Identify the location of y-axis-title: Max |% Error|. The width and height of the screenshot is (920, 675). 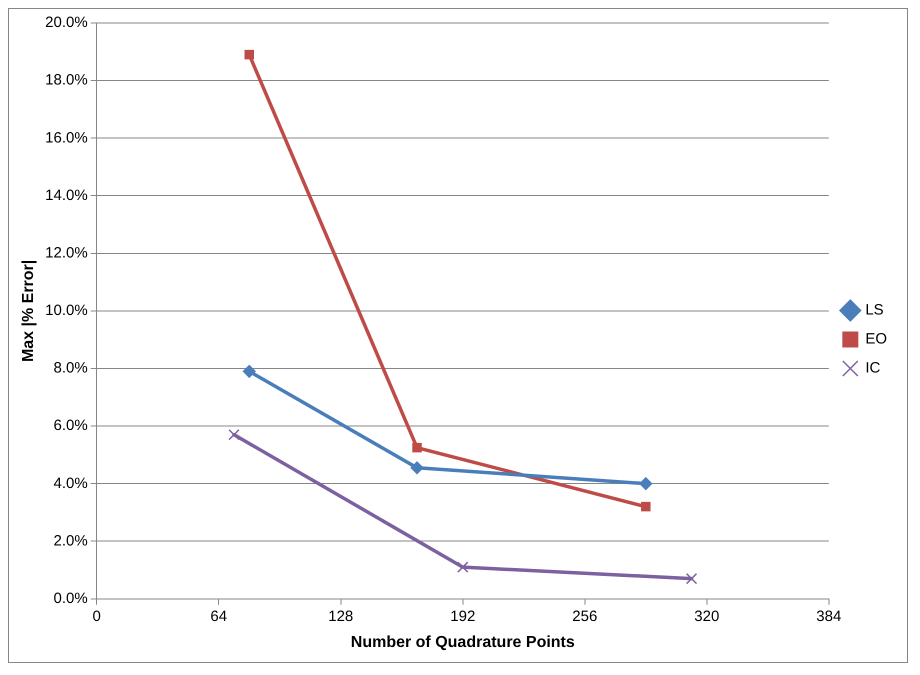
(29, 311).